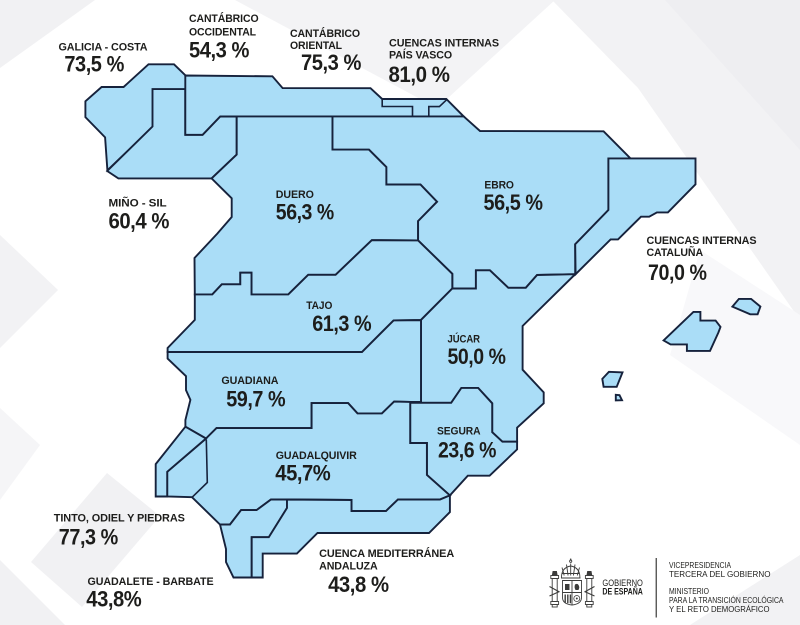 The width and height of the screenshot is (800, 625). Describe the element at coordinates (513, 202) in the screenshot. I see `svg-text: 56,5 %` at that location.